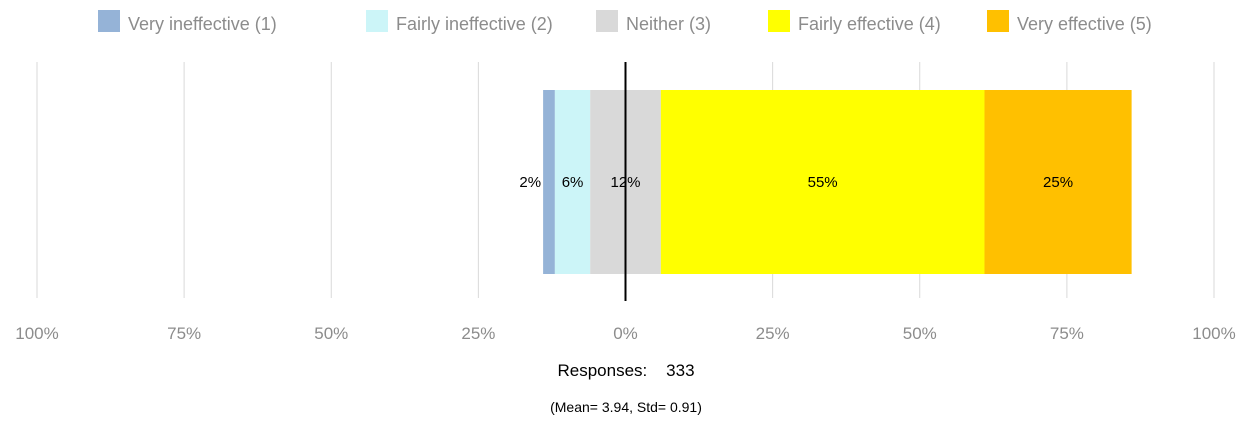 This screenshot has height=423, width=1252. I want to click on bar-data-label: 12%, so click(625, 182).